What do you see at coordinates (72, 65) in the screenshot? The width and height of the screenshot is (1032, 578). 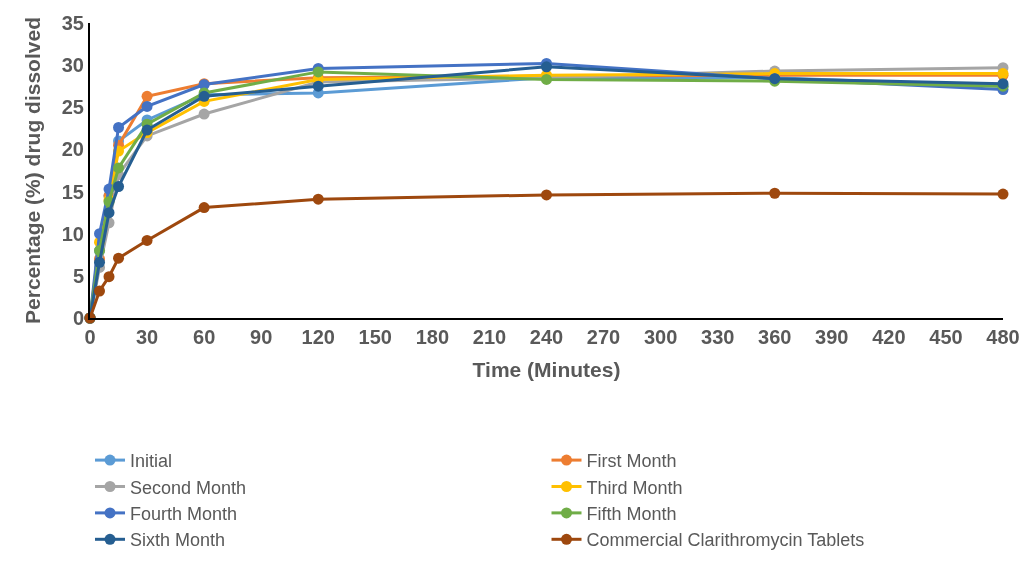 I see `y-tick-label: 30` at bounding box center [72, 65].